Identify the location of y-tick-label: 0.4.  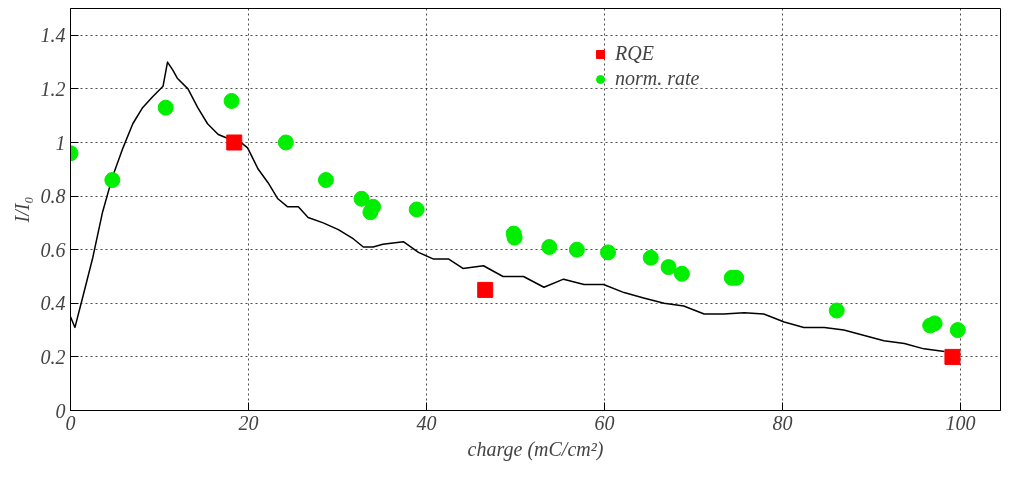
(53, 303).